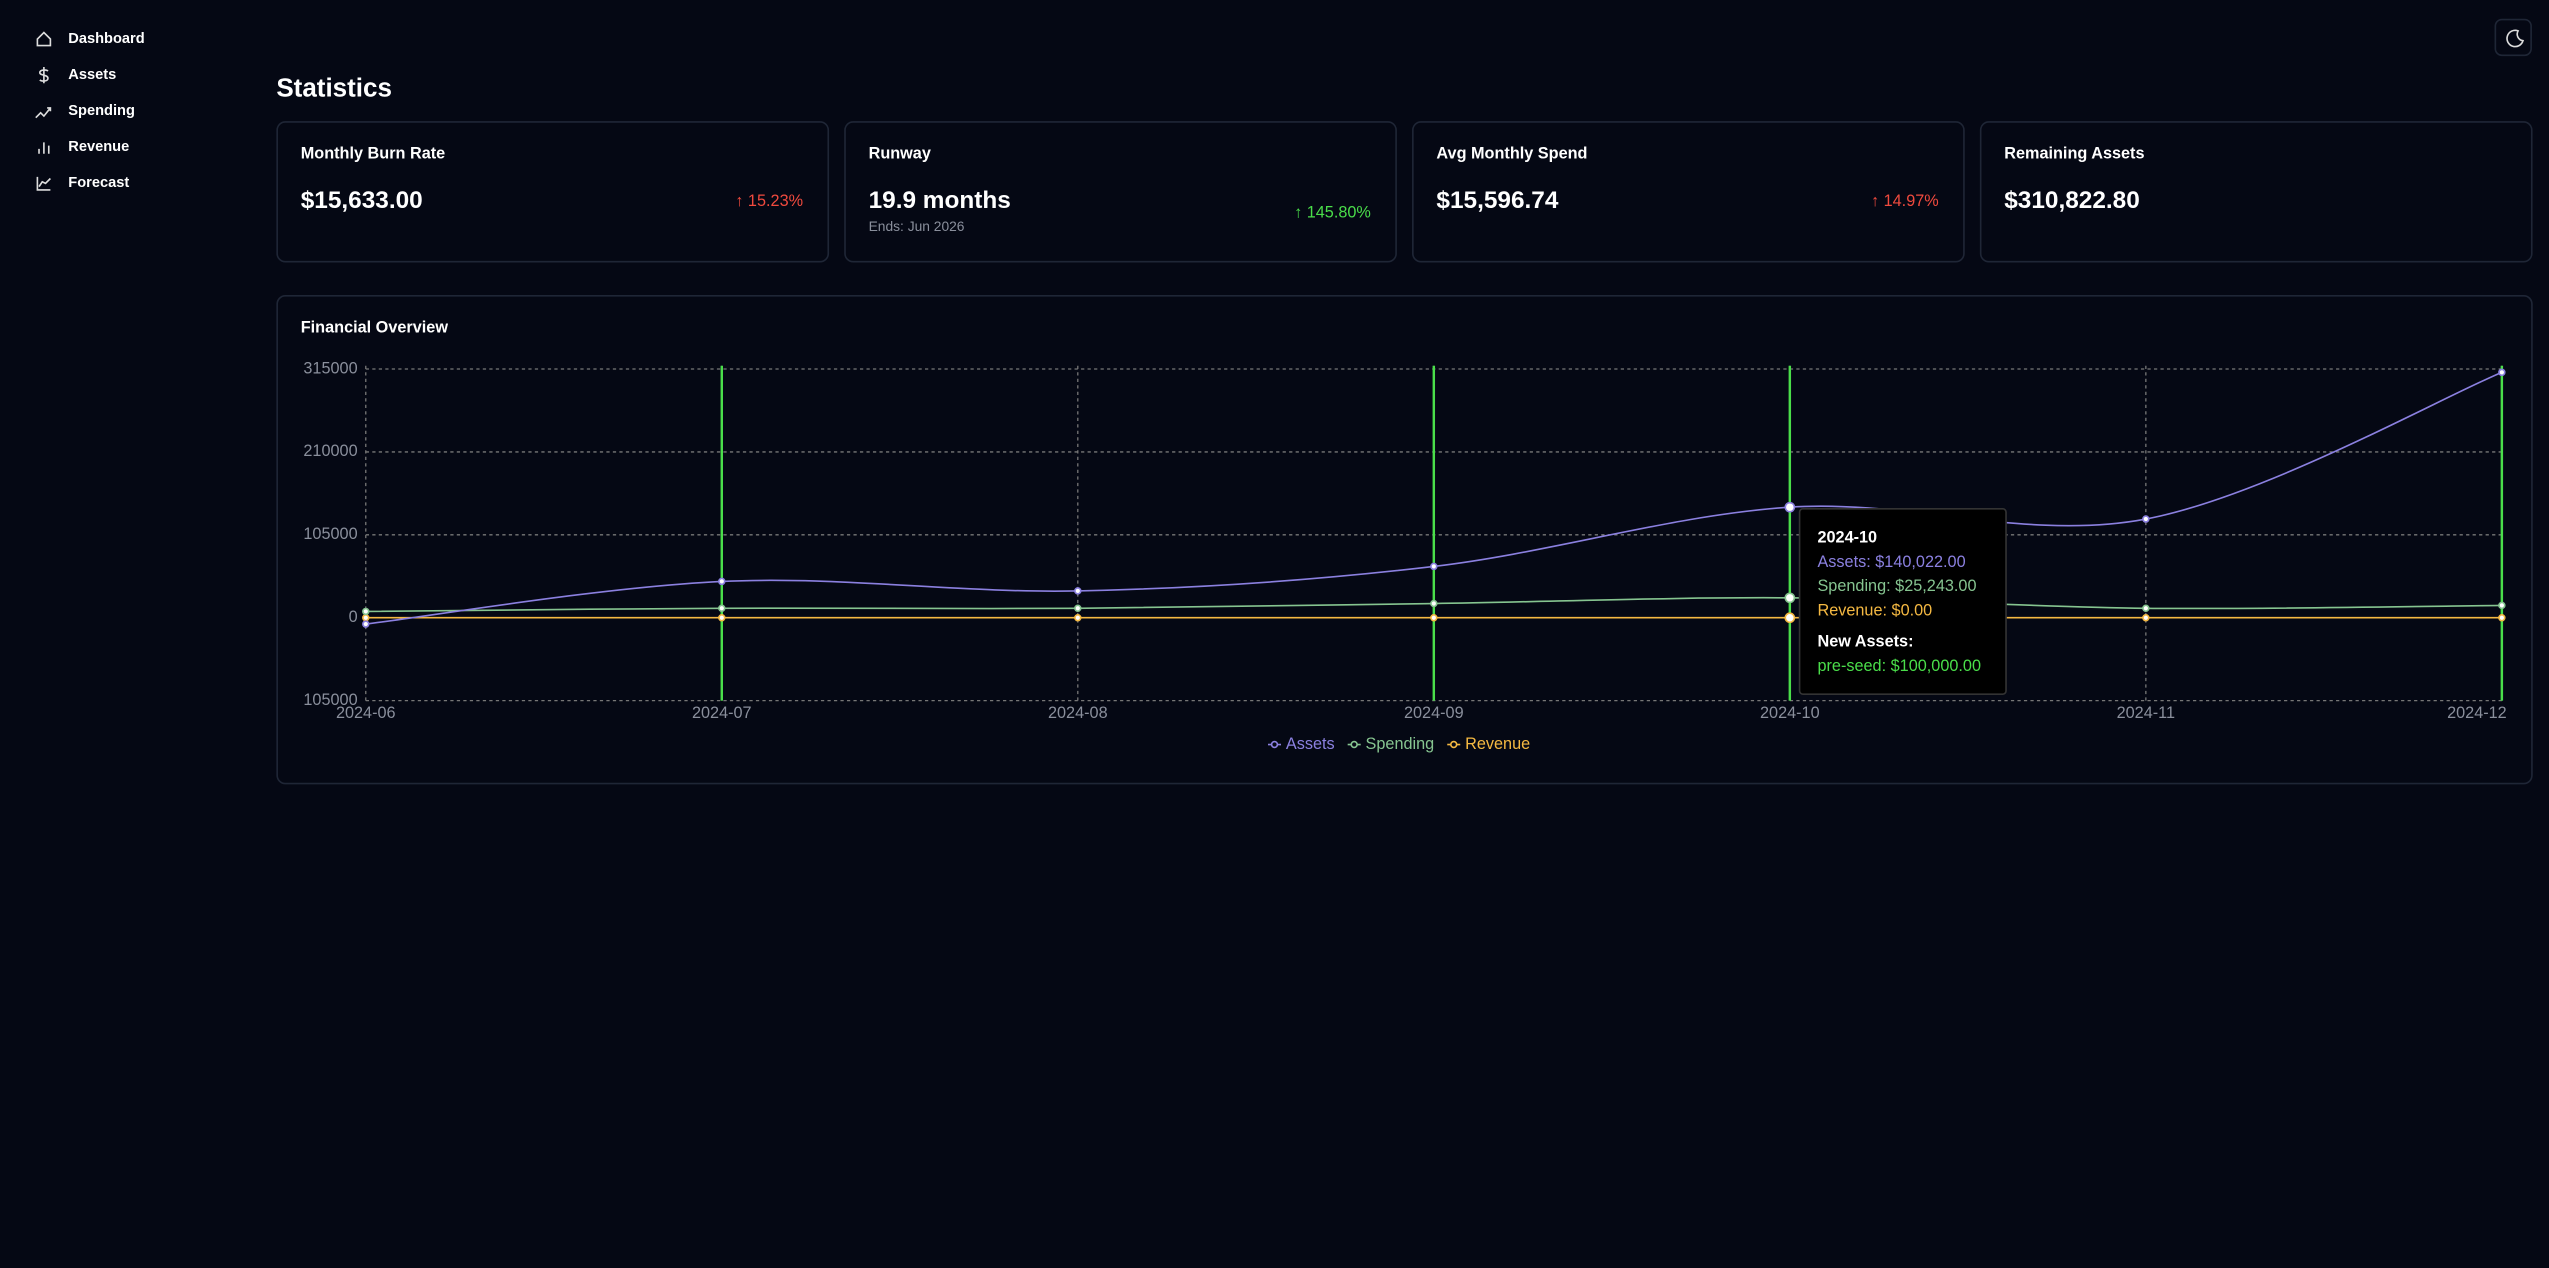 The image size is (2549, 1268). I want to click on tooltip-line: Assets: $140,022.00, so click(1891, 562).